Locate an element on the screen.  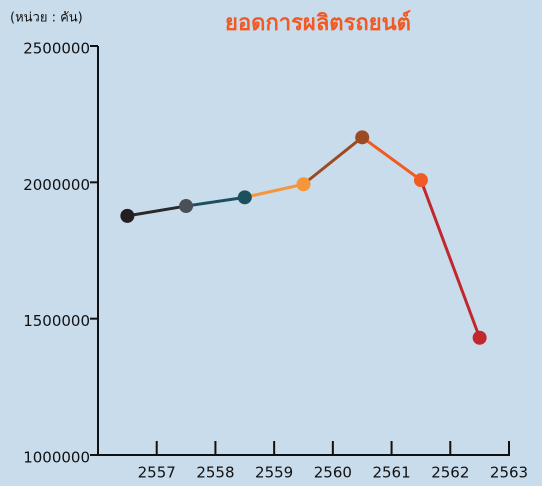
y-tick-label: 2000000 is located at coordinates (56, 185).